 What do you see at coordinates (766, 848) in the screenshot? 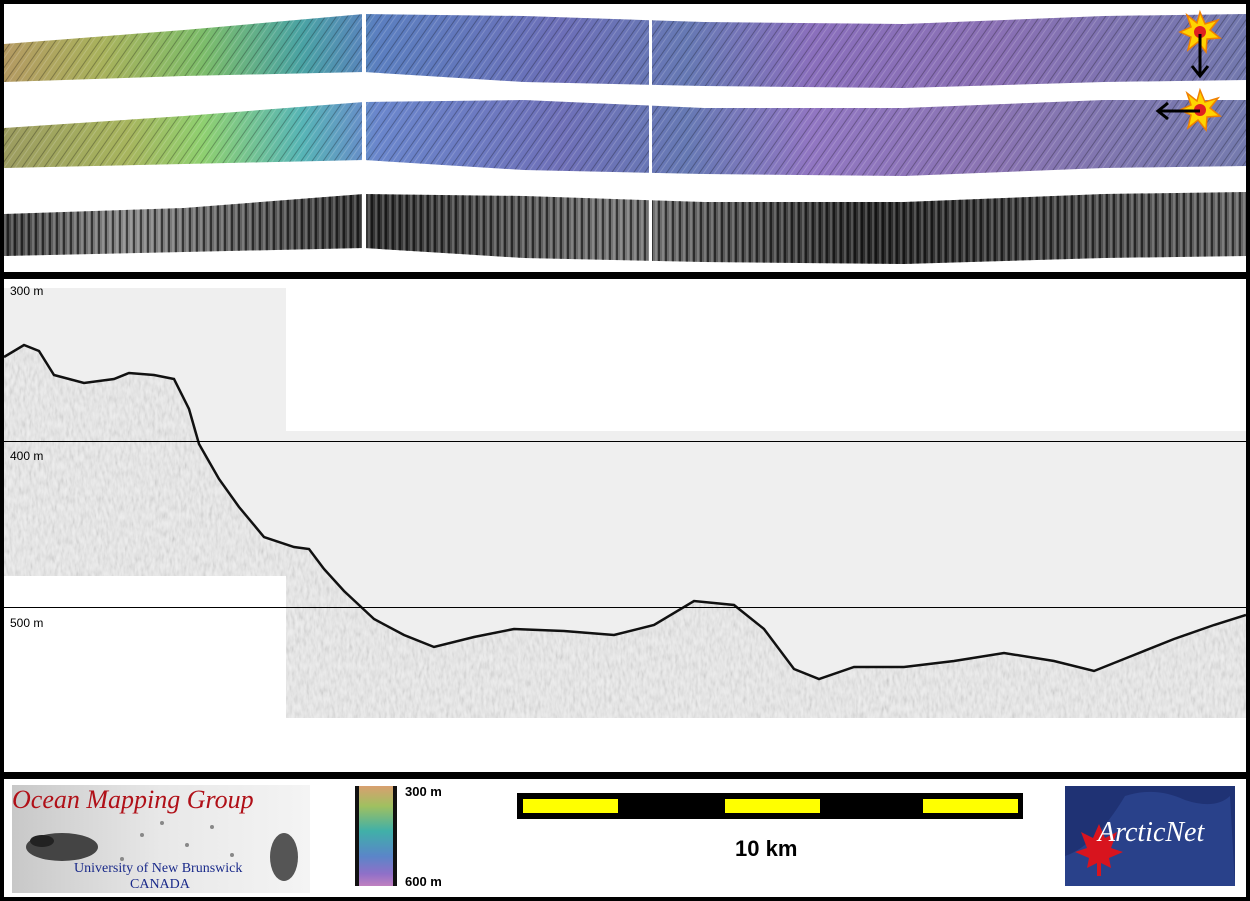
I see `scale-label: 10 km` at bounding box center [766, 848].